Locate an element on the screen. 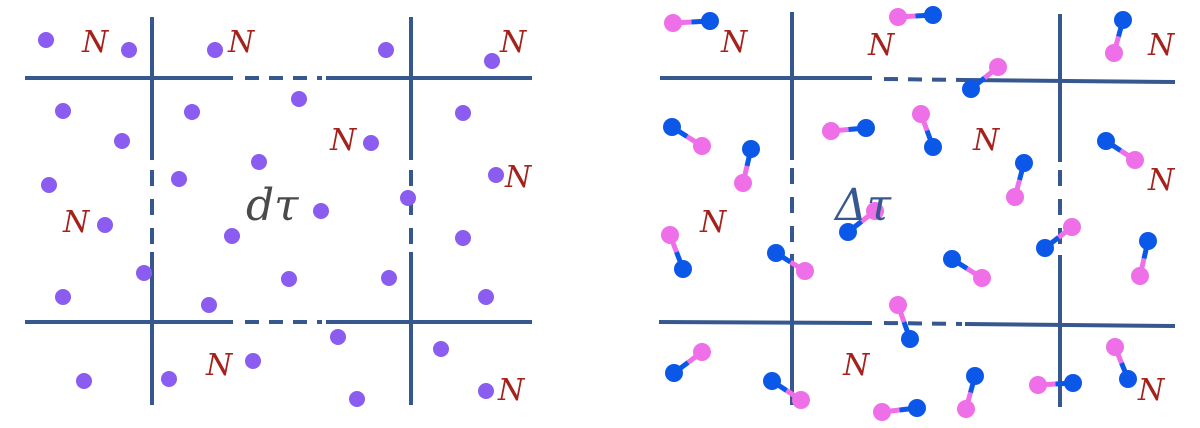 This screenshot has width=1200, height=428. grid-line-dashed is located at coordinates (924, 79).